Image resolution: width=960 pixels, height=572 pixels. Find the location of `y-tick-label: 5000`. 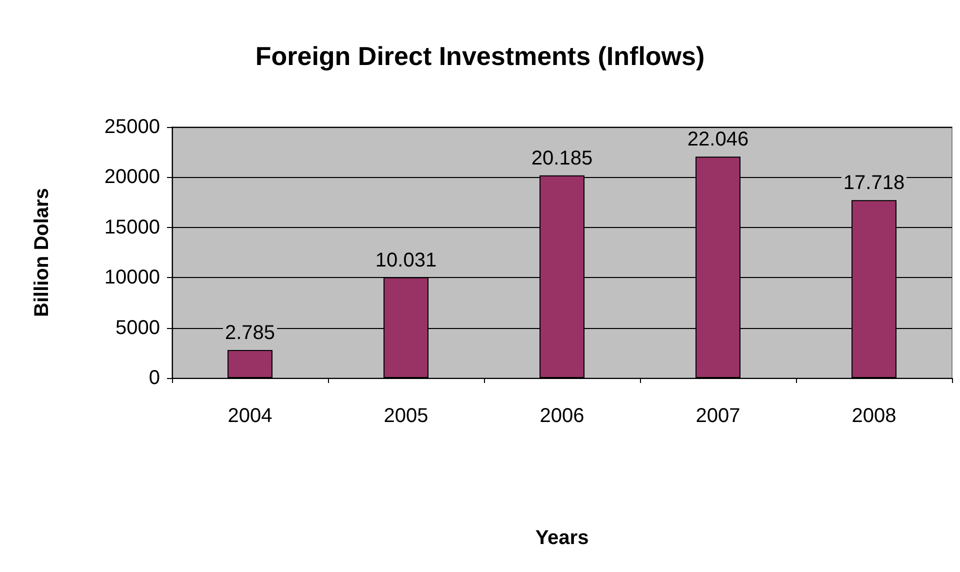

y-tick-label: 5000 is located at coordinates (138, 327).